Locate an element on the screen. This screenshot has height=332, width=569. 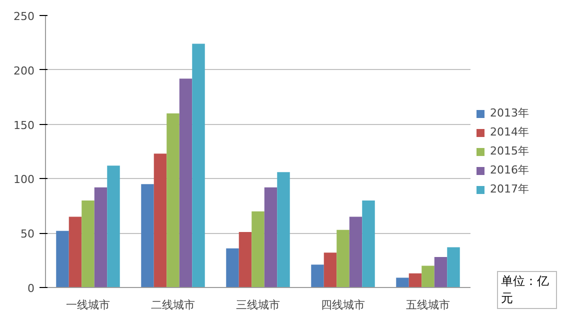
y-tick-label: 250 is located at coordinates (24, 16).